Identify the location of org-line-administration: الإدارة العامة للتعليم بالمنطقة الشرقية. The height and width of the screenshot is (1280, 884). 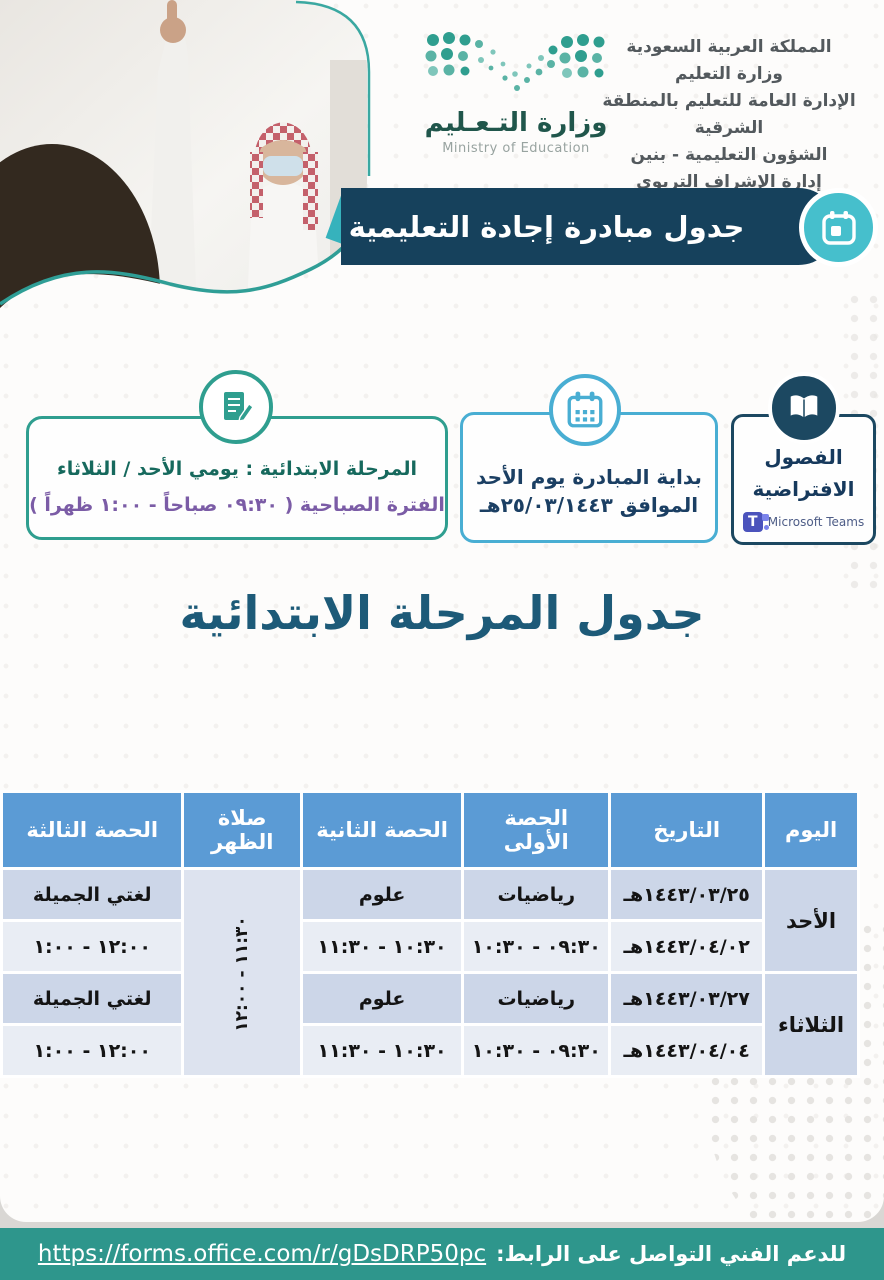
(729, 114).